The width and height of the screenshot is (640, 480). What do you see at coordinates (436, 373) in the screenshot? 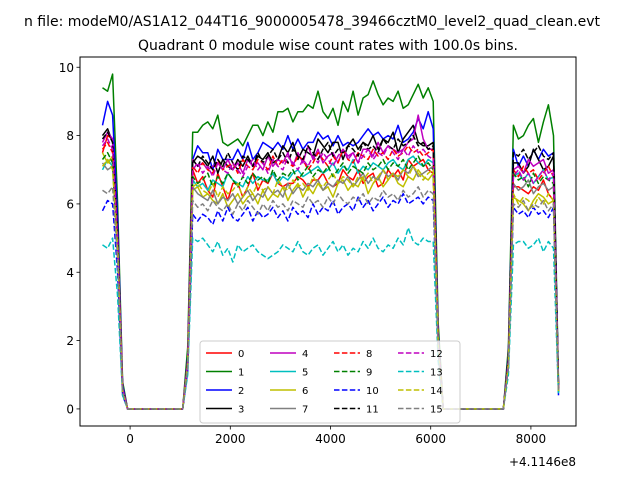
I see `legend-label-13: 13` at bounding box center [436, 373].